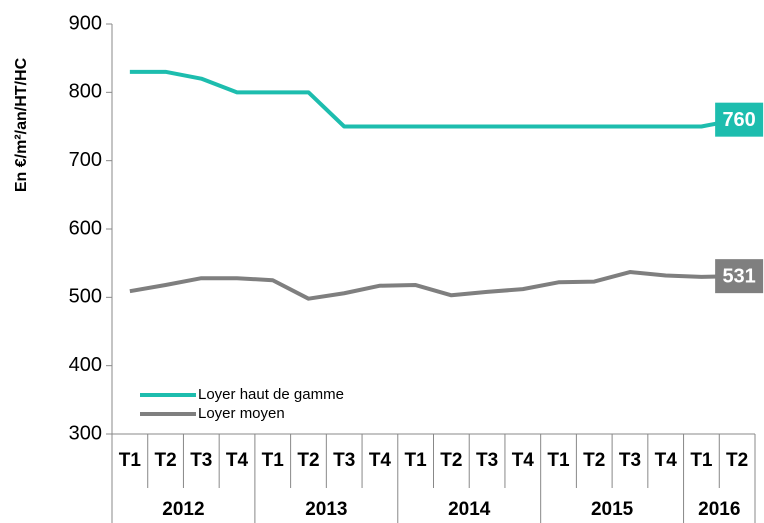 The image size is (764, 523). What do you see at coordinates (85, 433) in the screenshot?
I see `y-tick-label: 300` at bounding box center [85, 433].